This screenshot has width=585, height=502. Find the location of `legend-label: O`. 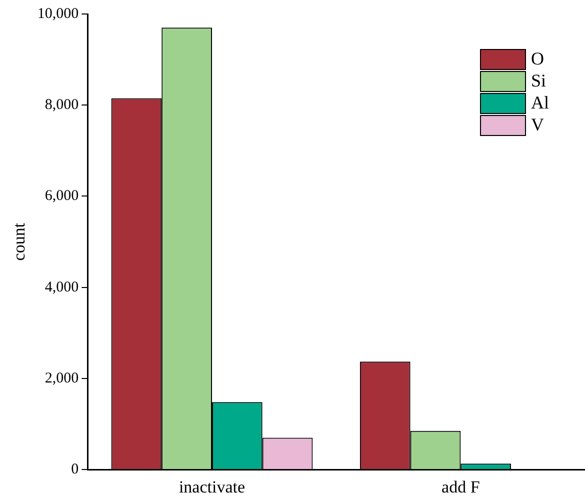

legend-label: O is located at coordinates (537, 58).